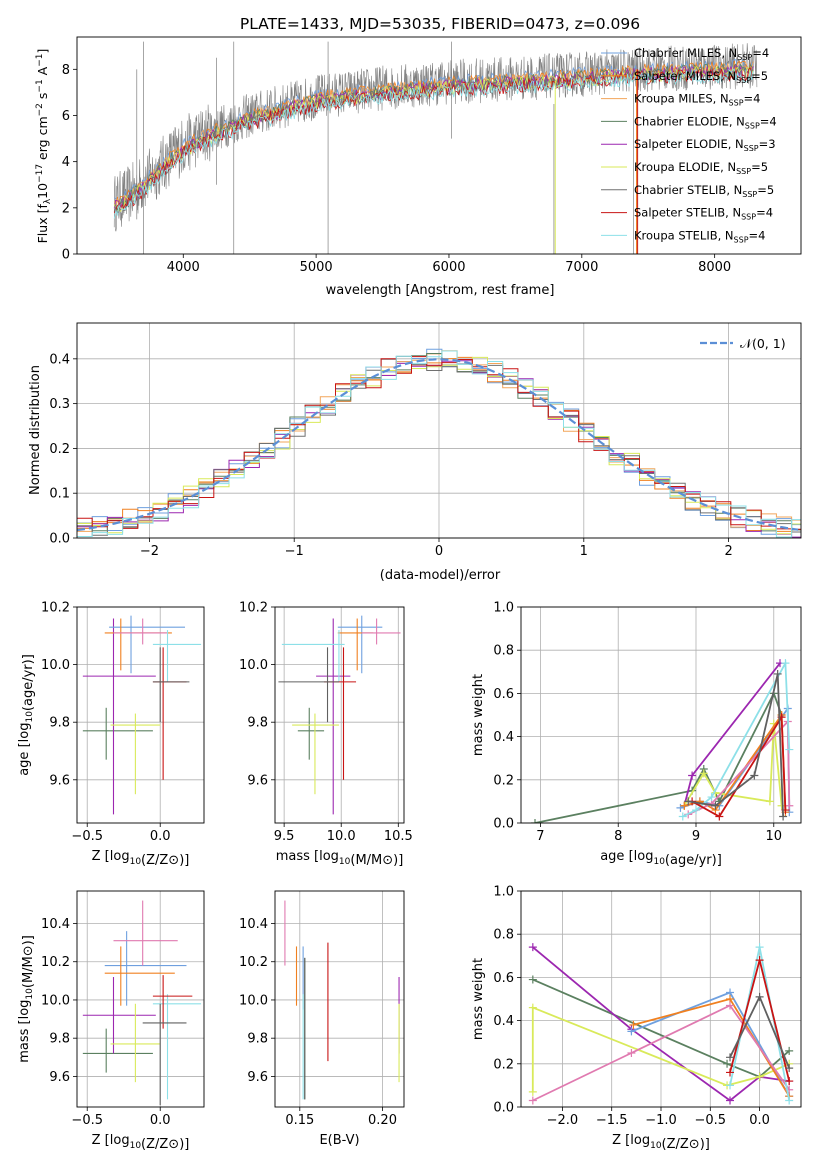 The height and width of the screenshot is (1170, 819). Describe the element at coordinates (59, 1039) in the screenshot. I see `mass_vs_Z-y-tick-label: 9.8` at that location.